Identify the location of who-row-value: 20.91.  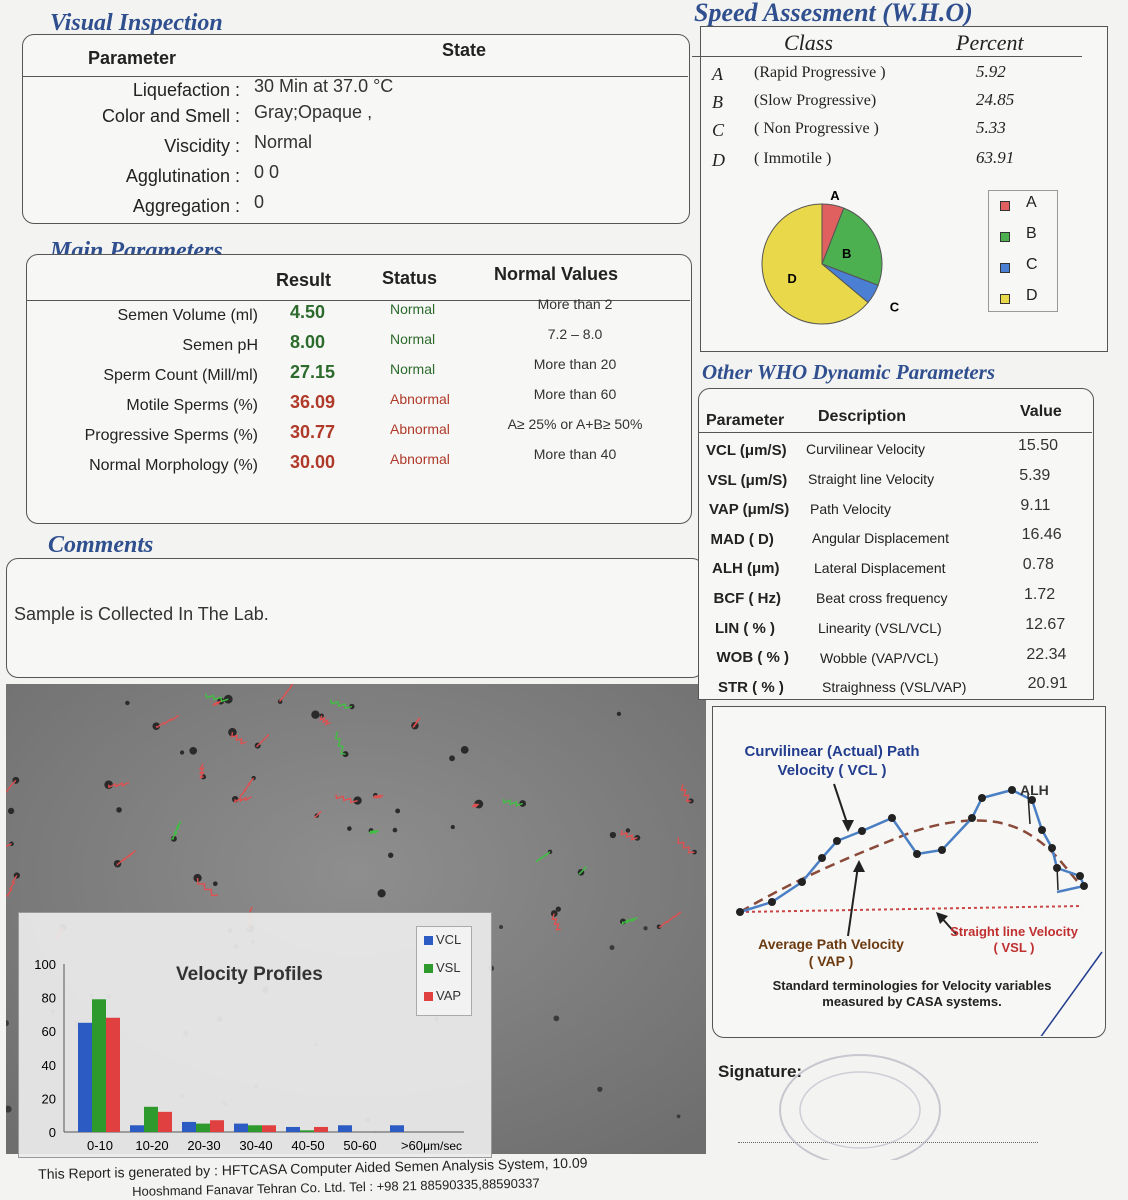
(1047, 684).